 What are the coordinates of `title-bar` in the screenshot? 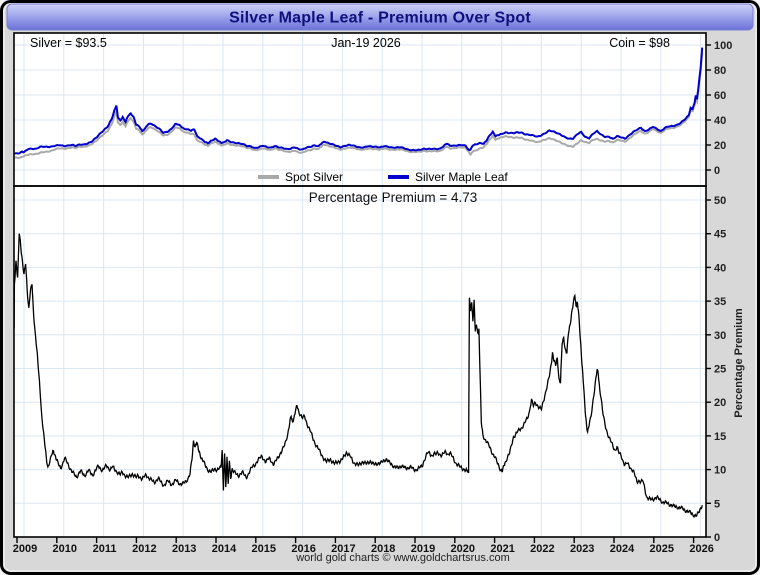 It's located at (380, 17).